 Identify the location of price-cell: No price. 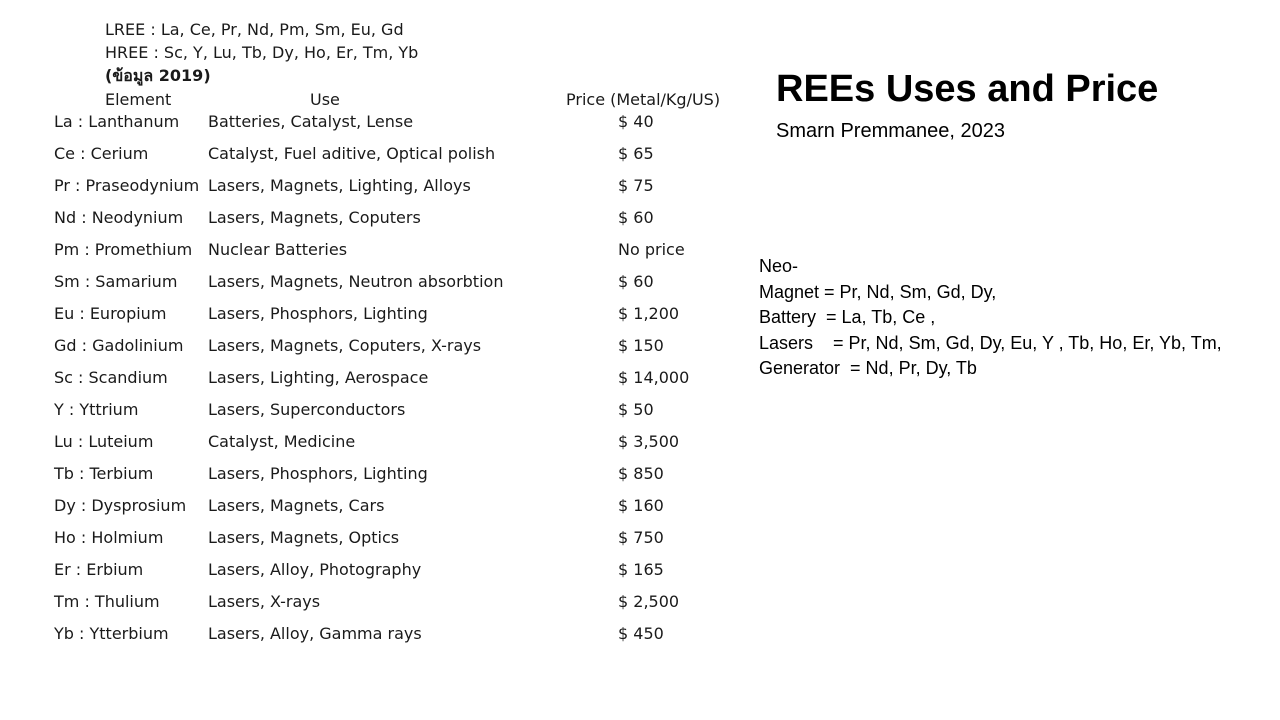
(651, 249).